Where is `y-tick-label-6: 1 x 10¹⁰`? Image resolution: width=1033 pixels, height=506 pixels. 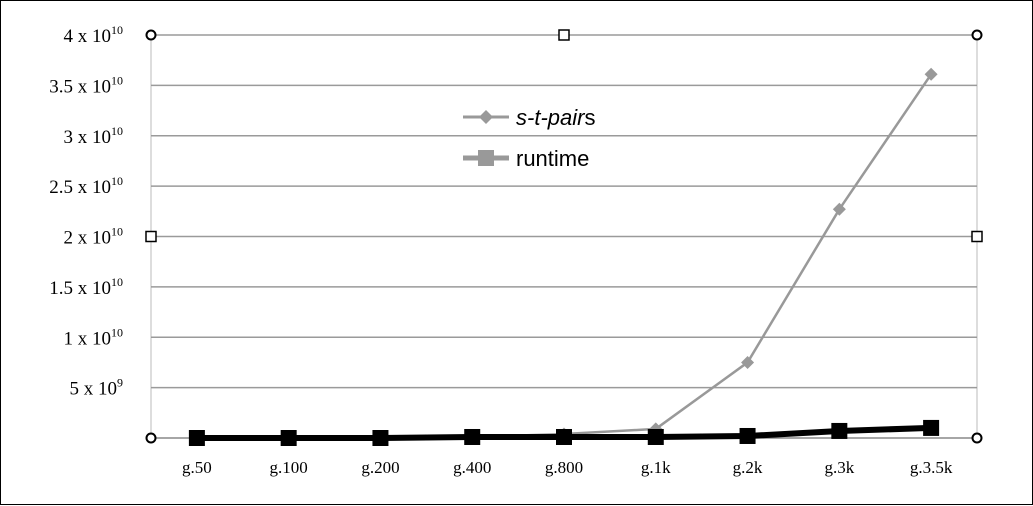
y-tick-label-6: 1 x 10¹⁰ is located at coordinates (94, 337).